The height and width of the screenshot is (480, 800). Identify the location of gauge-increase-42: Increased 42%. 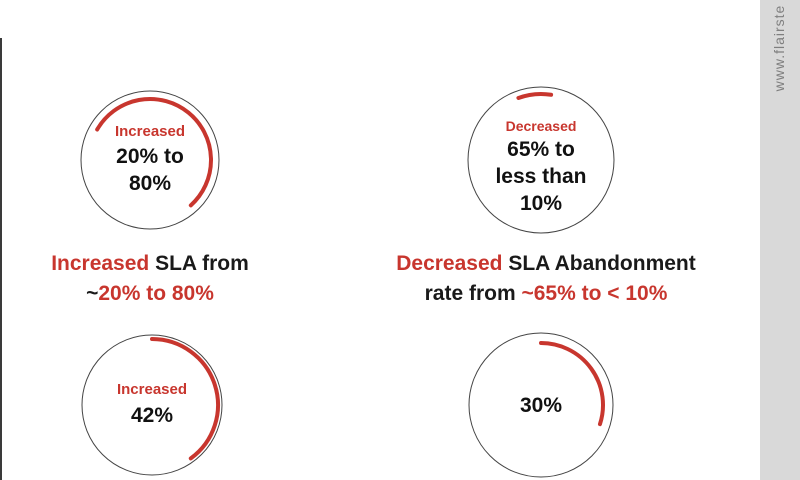
(152, 405).